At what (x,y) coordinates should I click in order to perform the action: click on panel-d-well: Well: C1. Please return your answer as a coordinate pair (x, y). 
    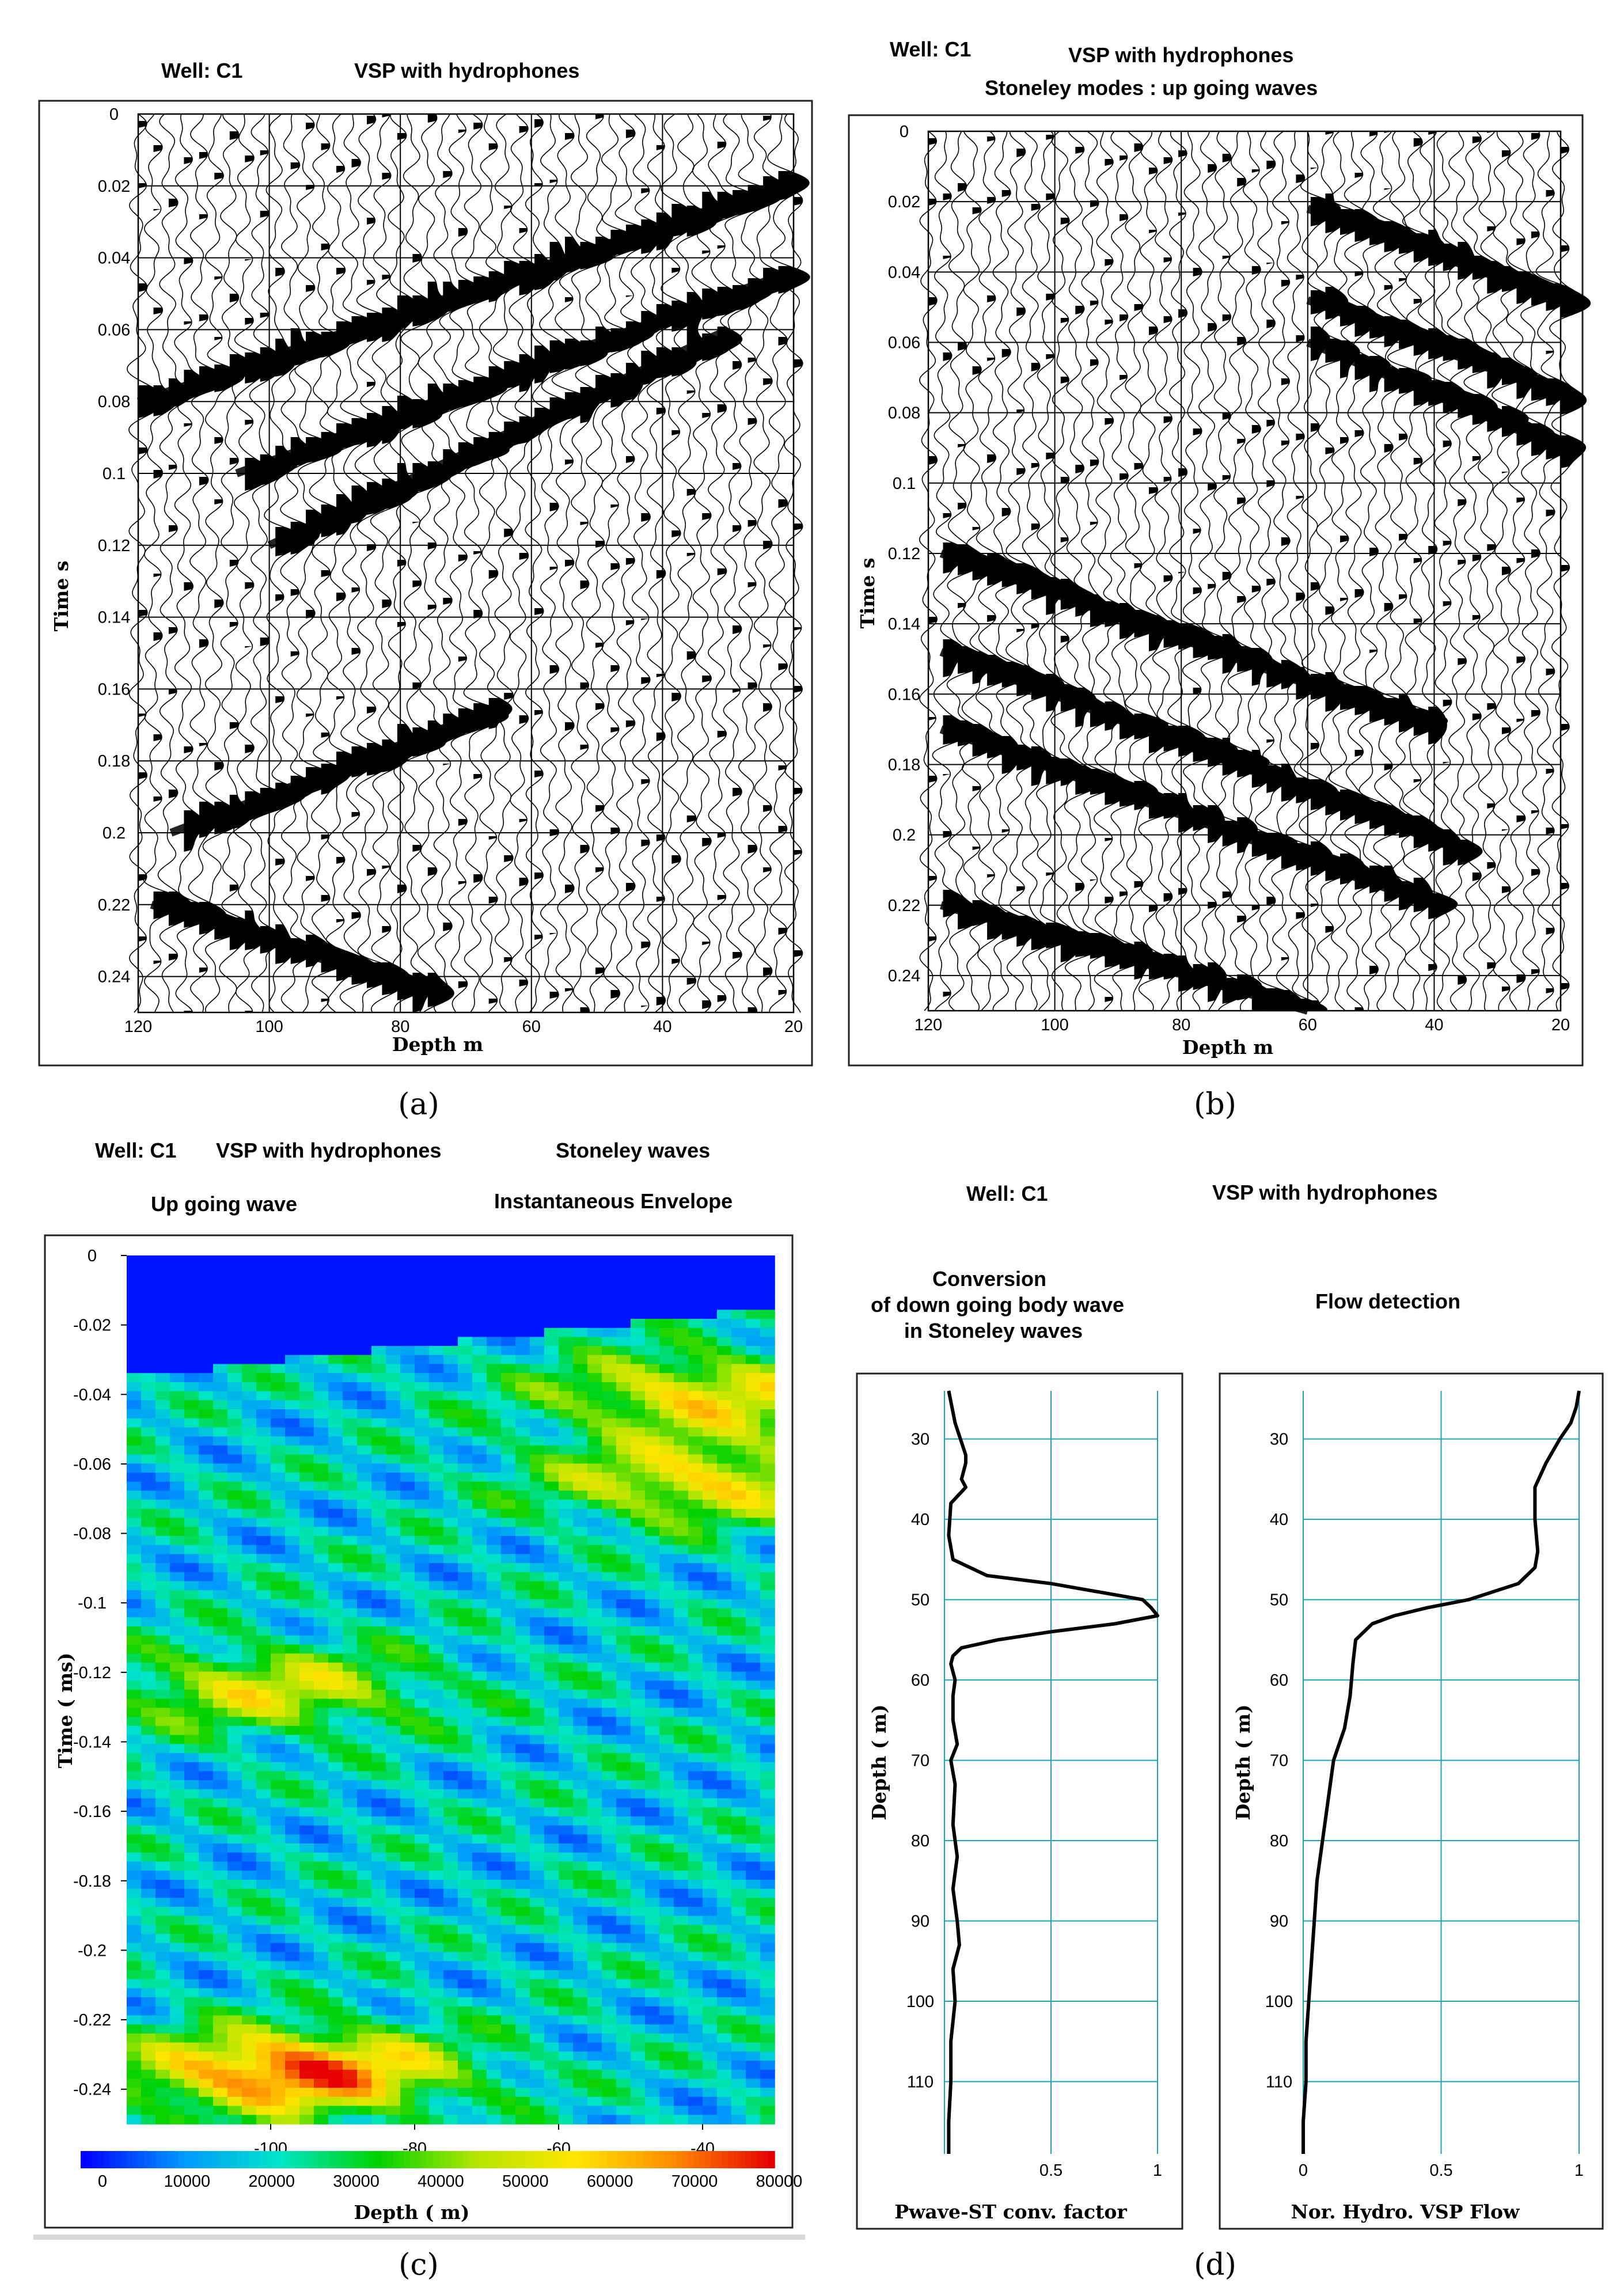
    Looking at the image, I should click on (1007, 1193).